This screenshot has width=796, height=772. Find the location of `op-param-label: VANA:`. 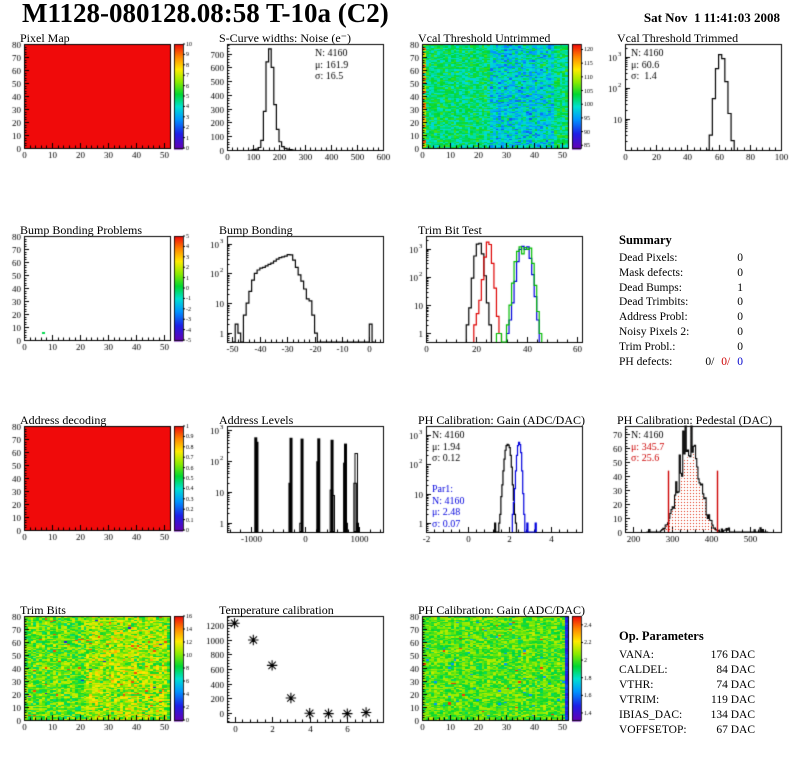

op-param-label: VANA: is located at coordinates (636, 655).